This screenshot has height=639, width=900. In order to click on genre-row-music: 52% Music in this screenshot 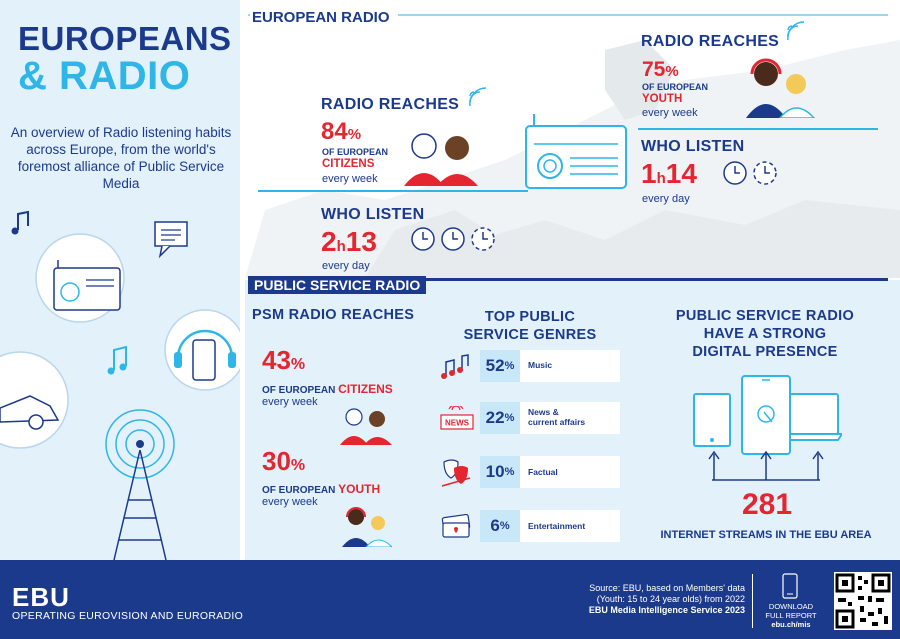, I will do `click(531, 366)`.